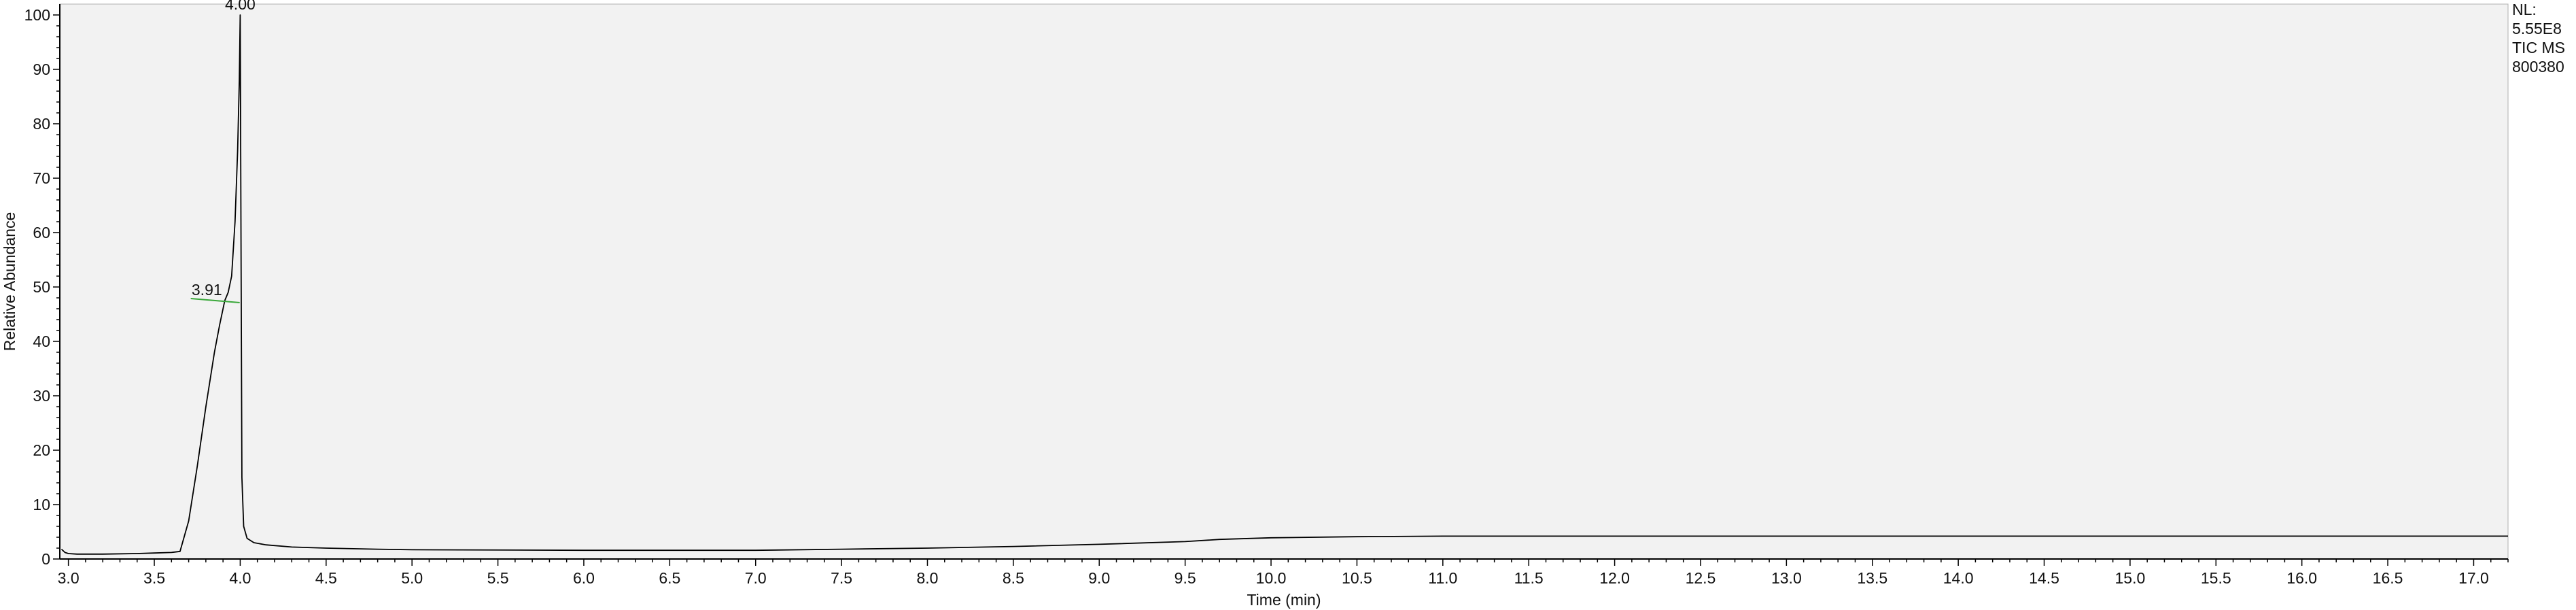  What do you see at coordinates (2044, 578) in the screenshot?
I see `x-tick-label: 14.5` at bounding box center [2044, 578].